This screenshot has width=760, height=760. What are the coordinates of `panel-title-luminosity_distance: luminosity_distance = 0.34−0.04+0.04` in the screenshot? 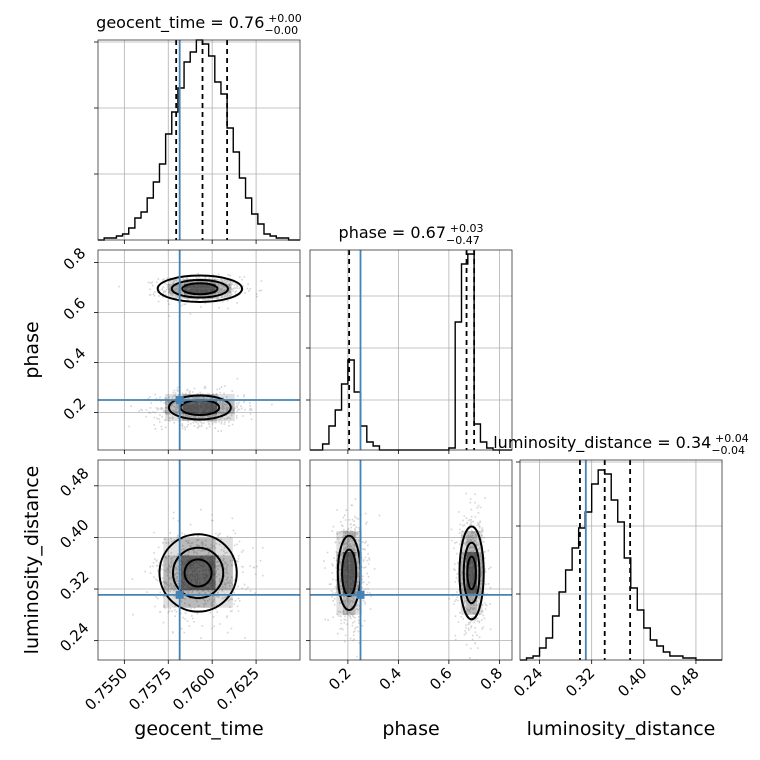 It's located at (621, 444).